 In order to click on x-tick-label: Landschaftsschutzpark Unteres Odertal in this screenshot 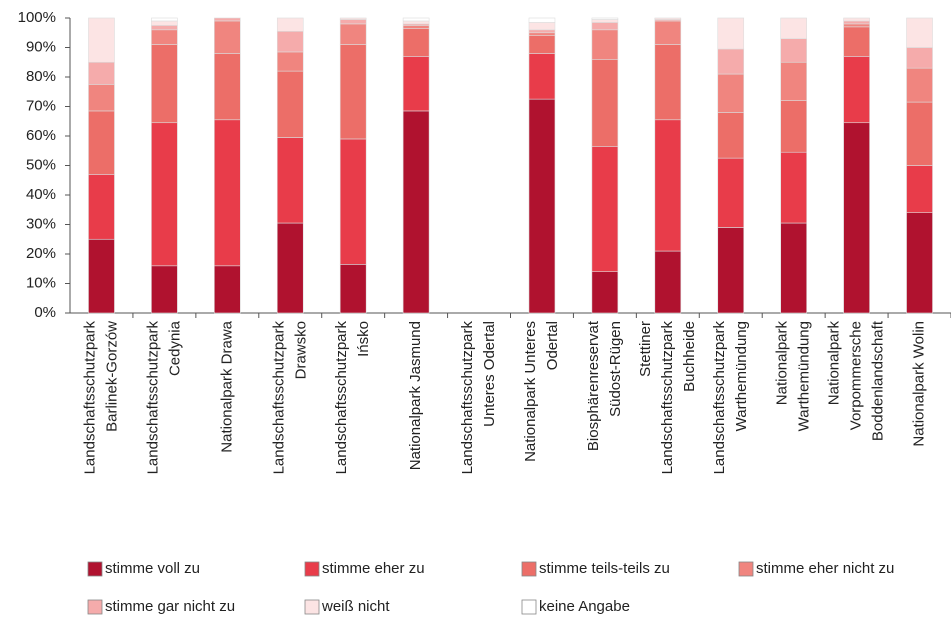, I will do `click(478, 398)`.